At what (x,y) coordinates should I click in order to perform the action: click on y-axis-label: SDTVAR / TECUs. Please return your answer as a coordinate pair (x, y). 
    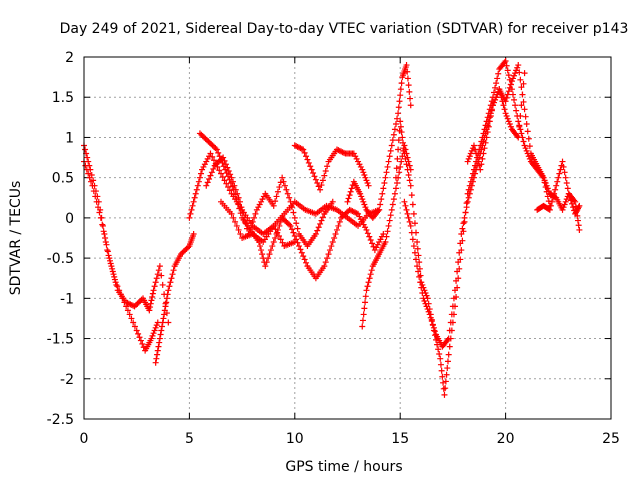
    Looking at the image, I should click on (16, 238).